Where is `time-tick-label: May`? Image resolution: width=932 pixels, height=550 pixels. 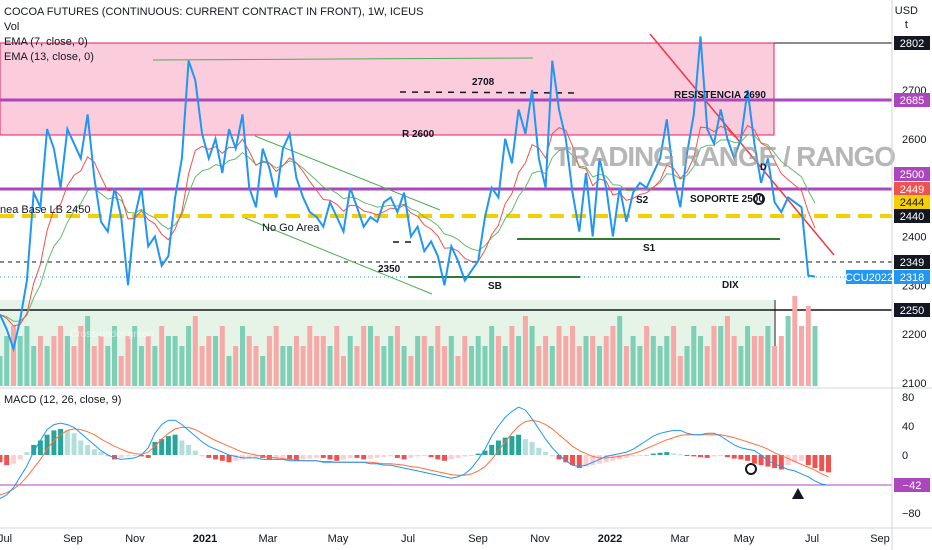 time-tick-label: May is located at coordinates (744, 539).